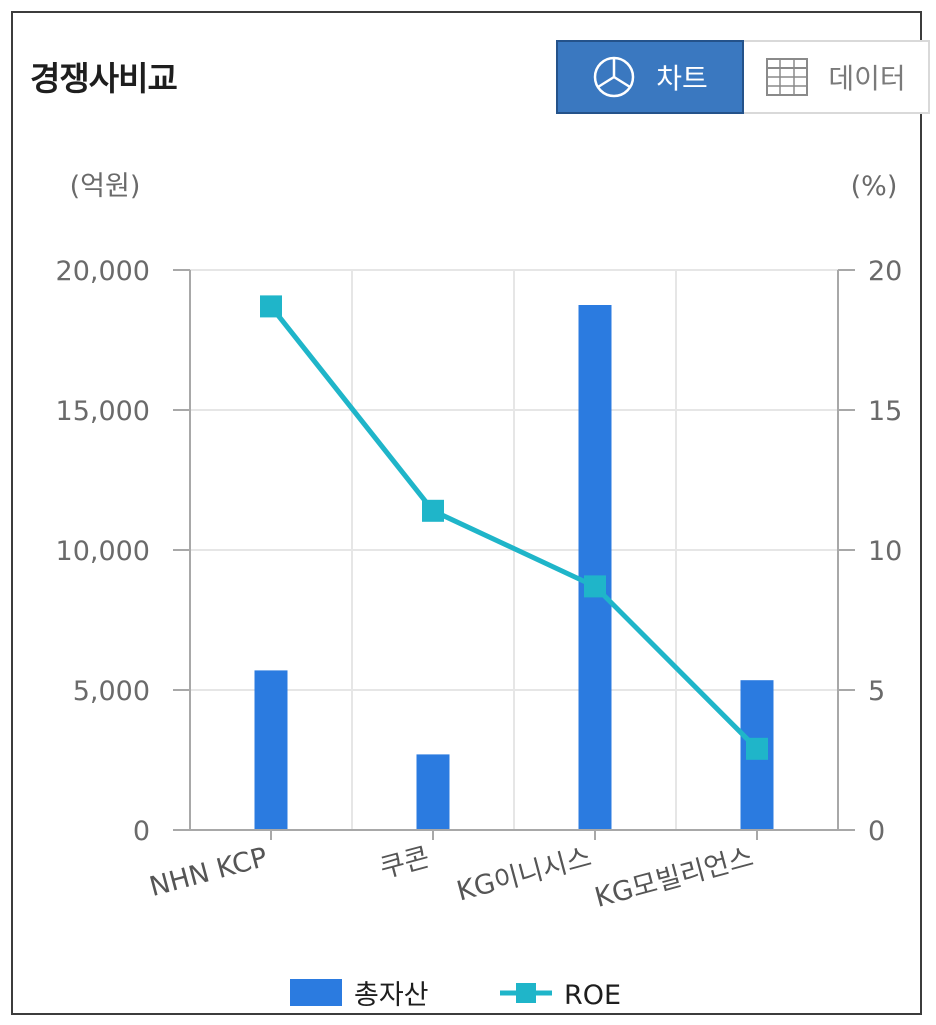 The width and height of the screenshot is (936, 1025). I want to click on y-left-tick-label: 15,000, so click(103, 411).